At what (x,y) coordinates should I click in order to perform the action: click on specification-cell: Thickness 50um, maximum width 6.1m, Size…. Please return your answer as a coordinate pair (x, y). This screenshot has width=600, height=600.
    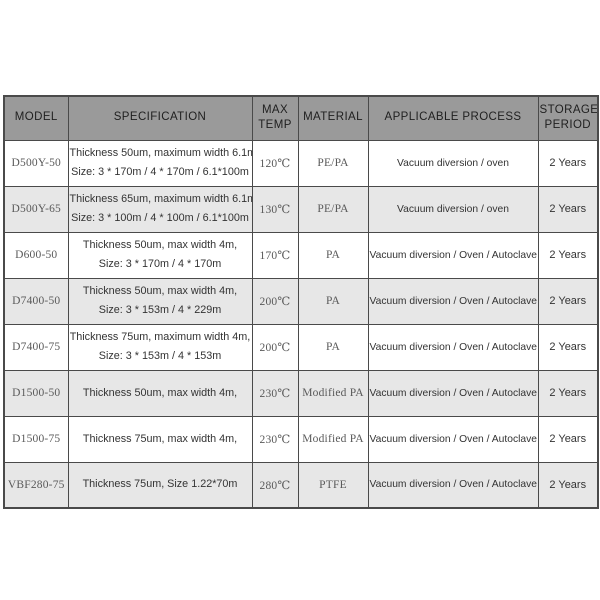
    Looking at the image, I should click on (160, 163).